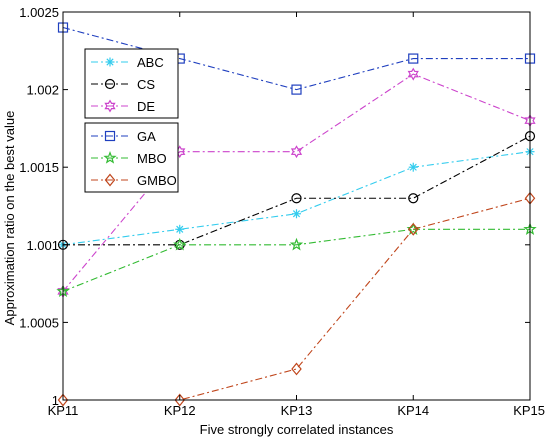  I want to click on y-tick-label: 1.001, so click(42, 245).